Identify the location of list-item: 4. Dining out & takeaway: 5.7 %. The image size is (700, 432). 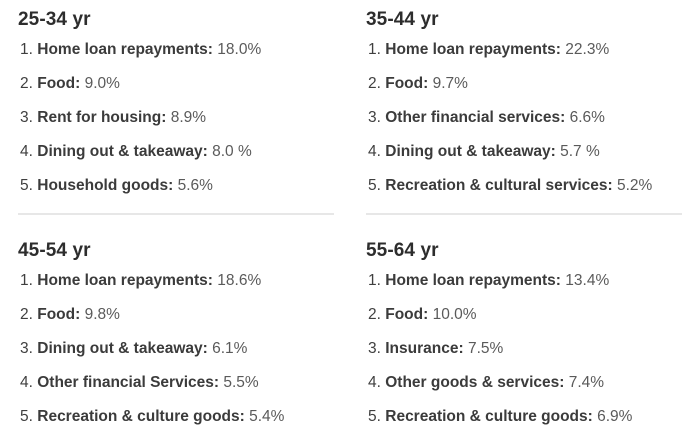
(529, 152).